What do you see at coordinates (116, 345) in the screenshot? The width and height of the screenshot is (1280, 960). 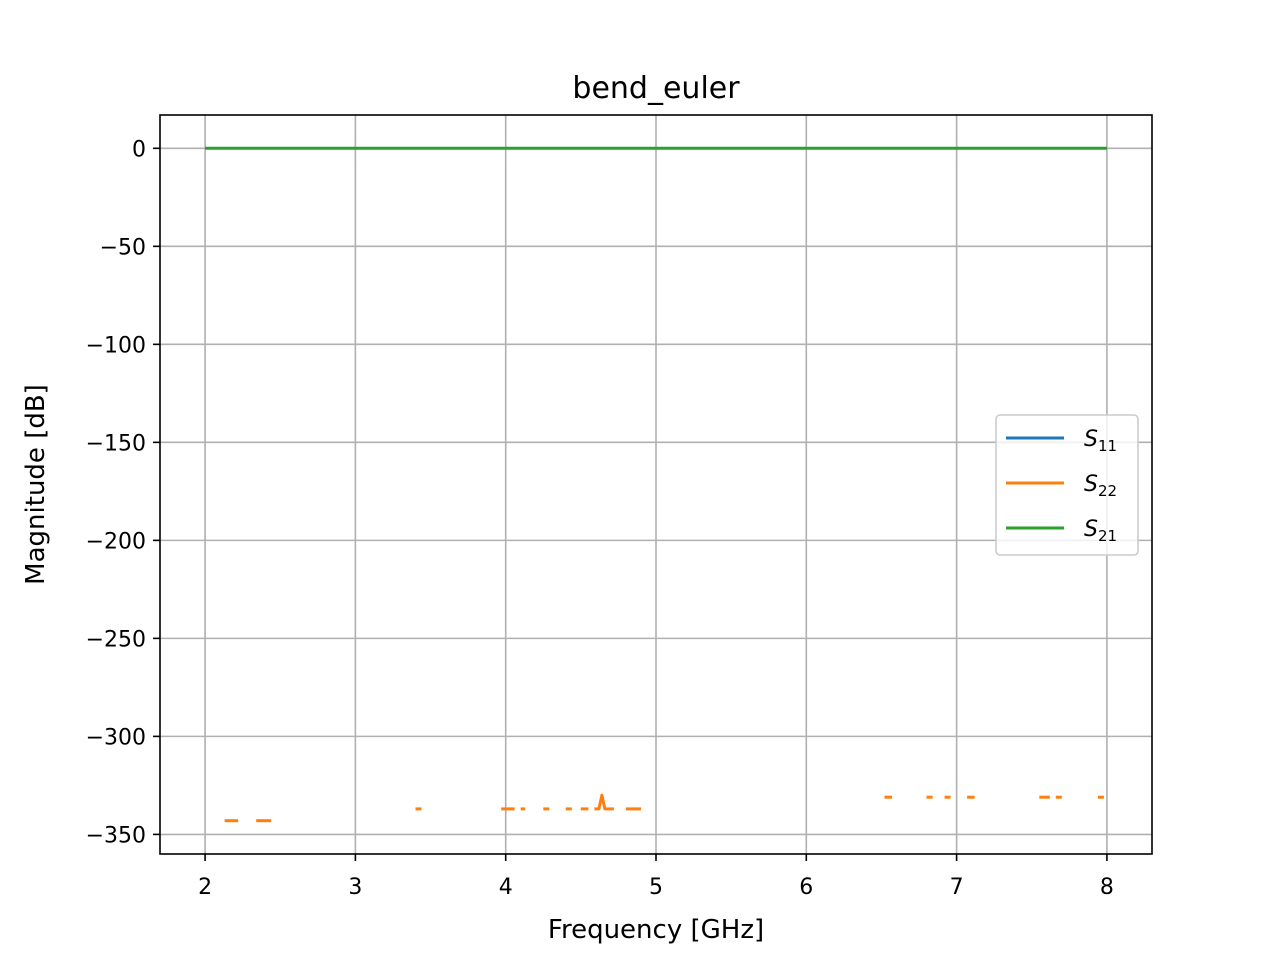 I see `y-tick-label: −100` at bounding box center [116, 345].